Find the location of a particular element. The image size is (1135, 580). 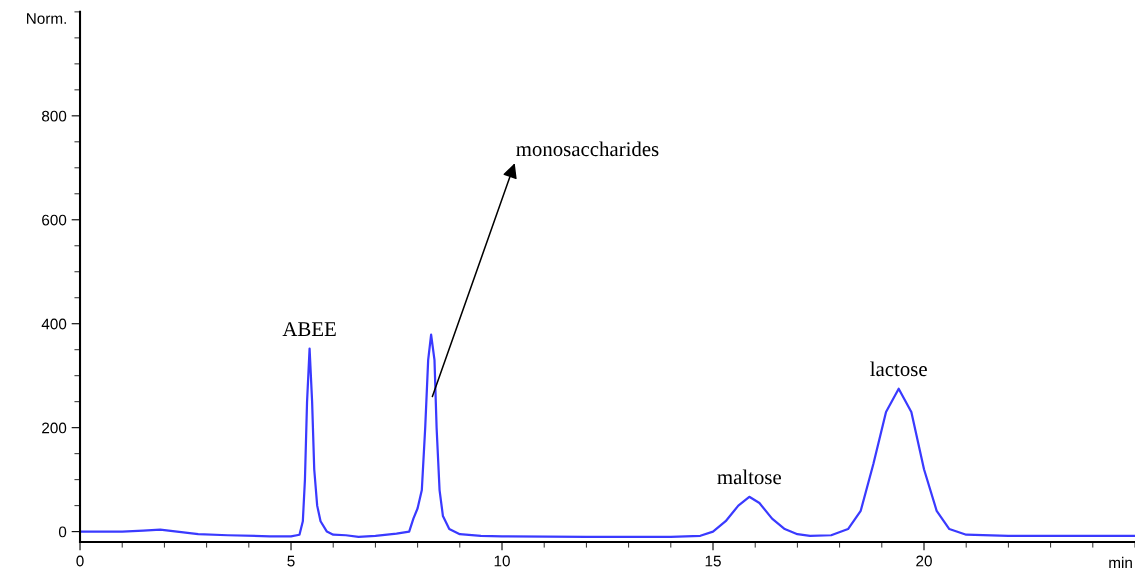

y-tick-label: 200 is located at coordinates (54, 428).